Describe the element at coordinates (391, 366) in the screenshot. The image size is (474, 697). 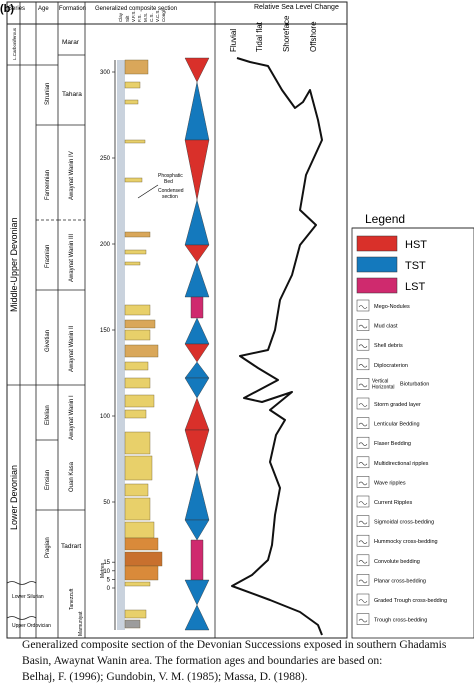
I see `legend-item: Diplocraterion` at that location.